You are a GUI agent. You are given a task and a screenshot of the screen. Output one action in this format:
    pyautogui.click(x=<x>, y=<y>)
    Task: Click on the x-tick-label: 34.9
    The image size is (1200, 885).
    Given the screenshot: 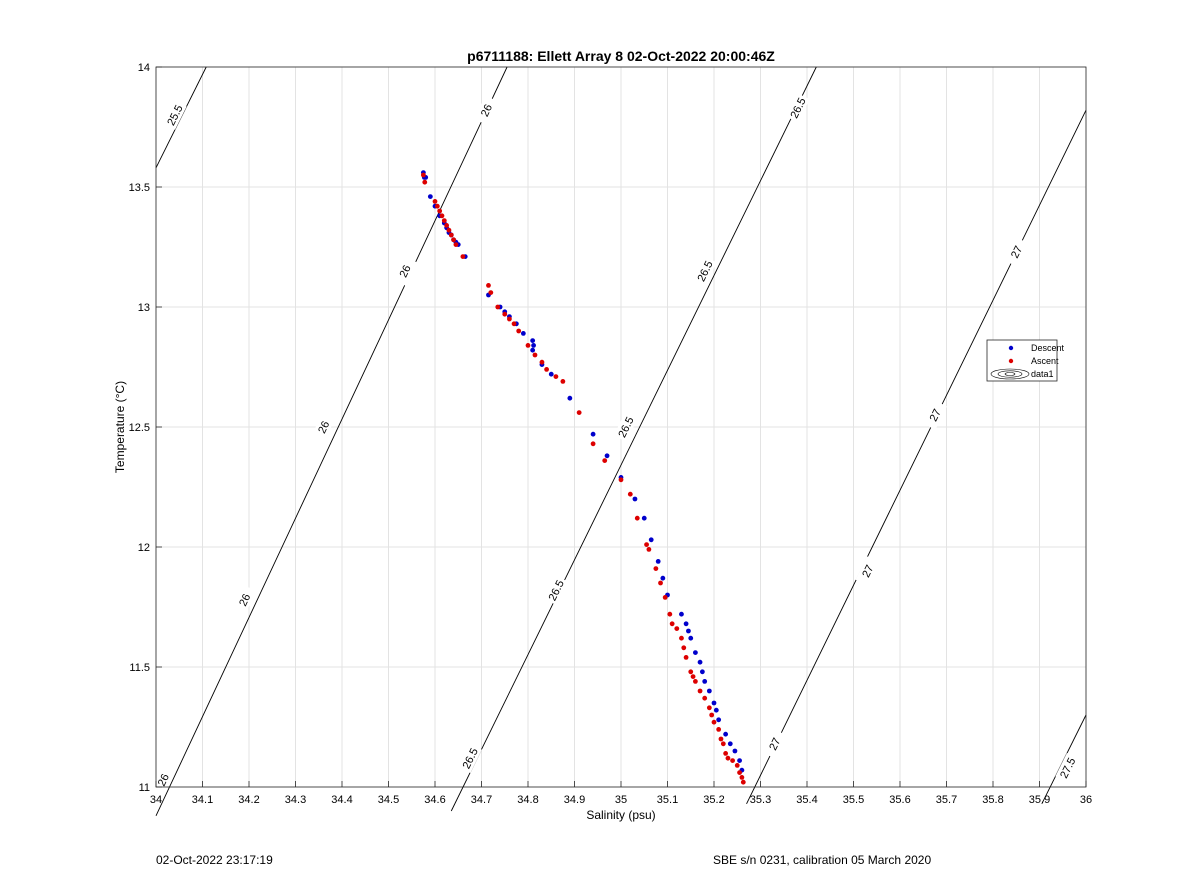 What is the action you would take?
    pyautogui.click(x=574, y=800)
    